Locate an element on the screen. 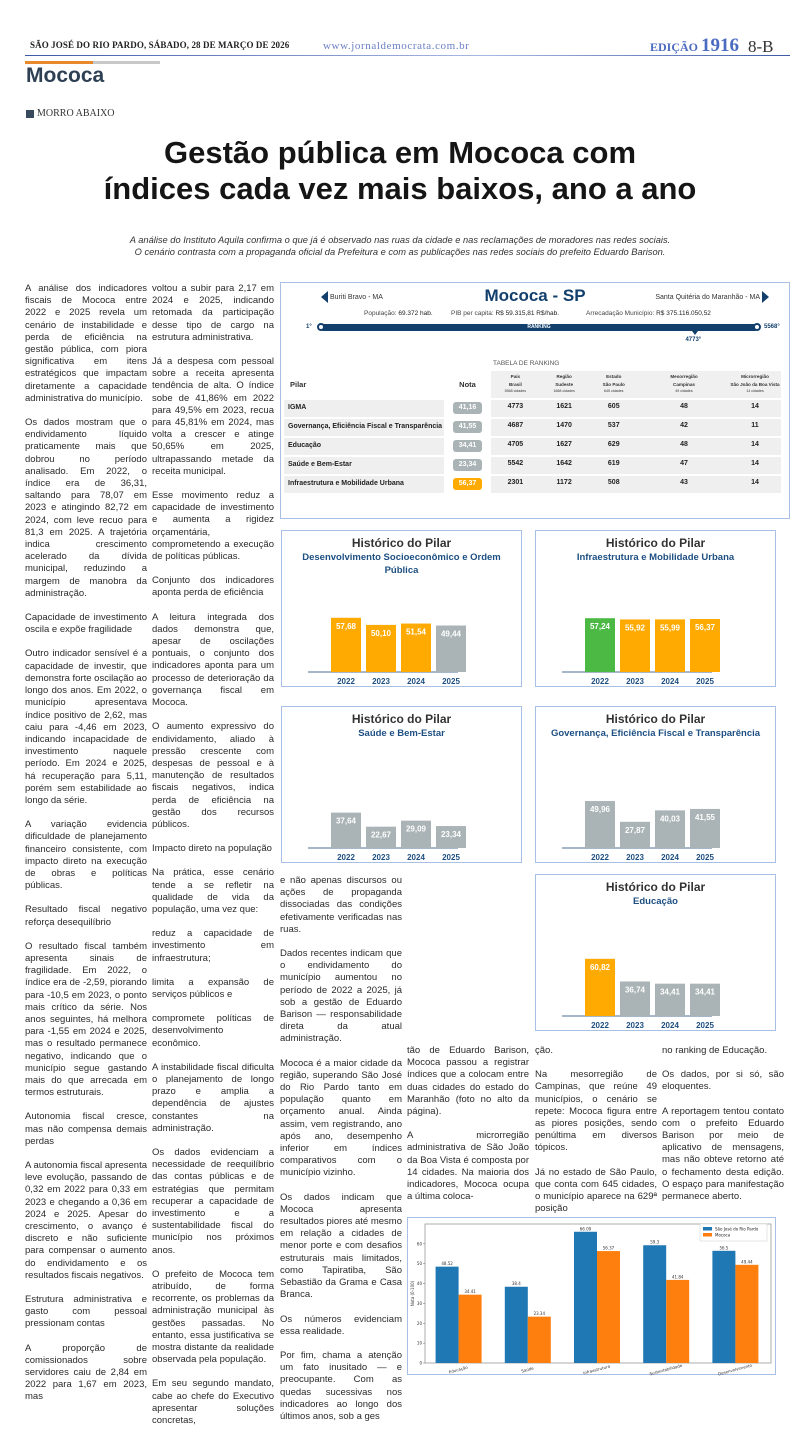 This screenshot has height=1439, width=800. chart-plot: 57,68 2022 50,10 2023 51,54 2024 49,44 2025 is located at coordinates (387, 651).